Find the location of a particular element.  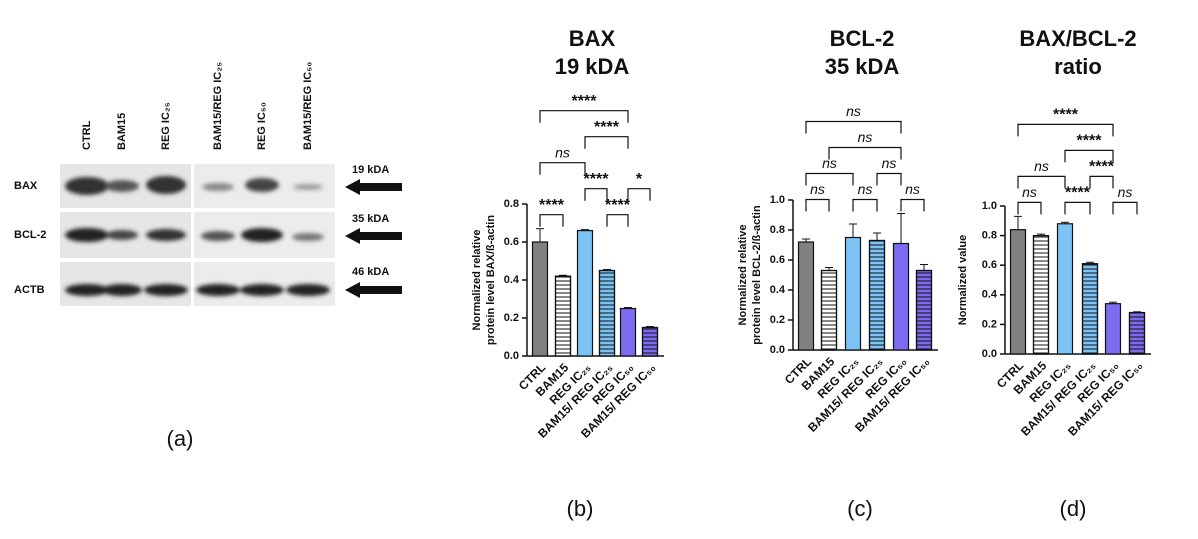

y-axis-label: protein level BAX/ß-actin is located at coordinates (491, 280).